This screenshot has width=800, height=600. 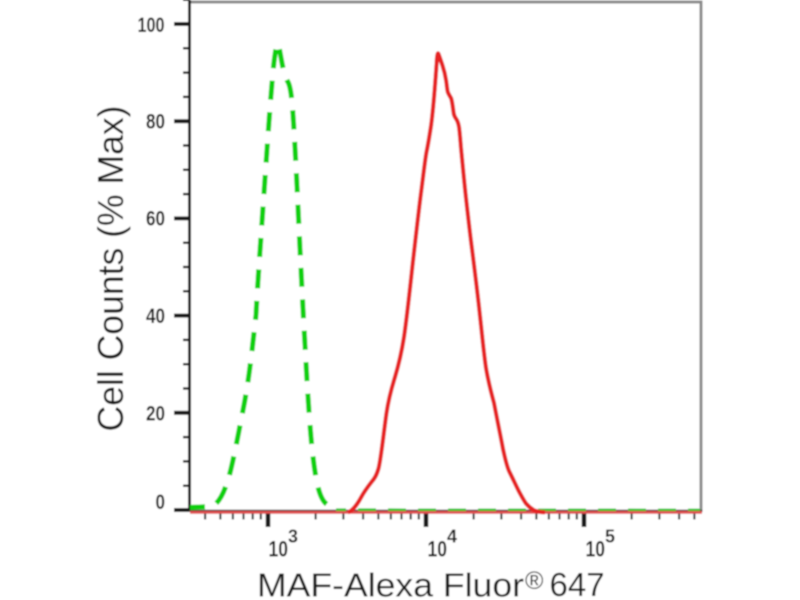 What do you see at coordinates (390, 583) in the screenshot?
I see `svg-text: MAF-Alexa Fluor` at bounding box center [390, 583].